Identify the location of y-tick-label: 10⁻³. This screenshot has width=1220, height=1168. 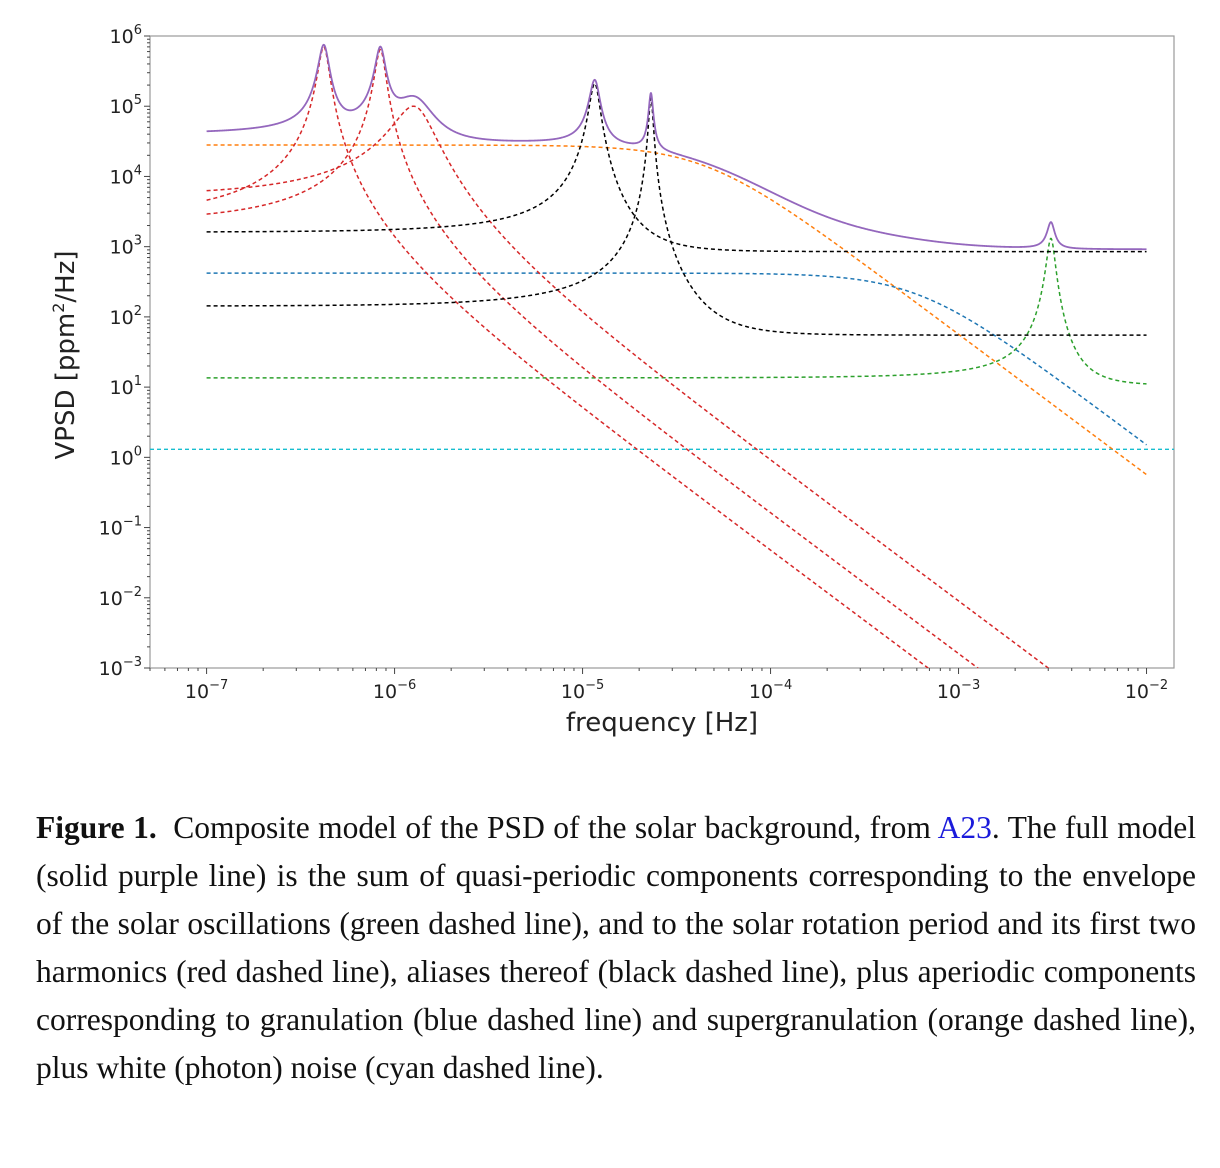
(120, 667).